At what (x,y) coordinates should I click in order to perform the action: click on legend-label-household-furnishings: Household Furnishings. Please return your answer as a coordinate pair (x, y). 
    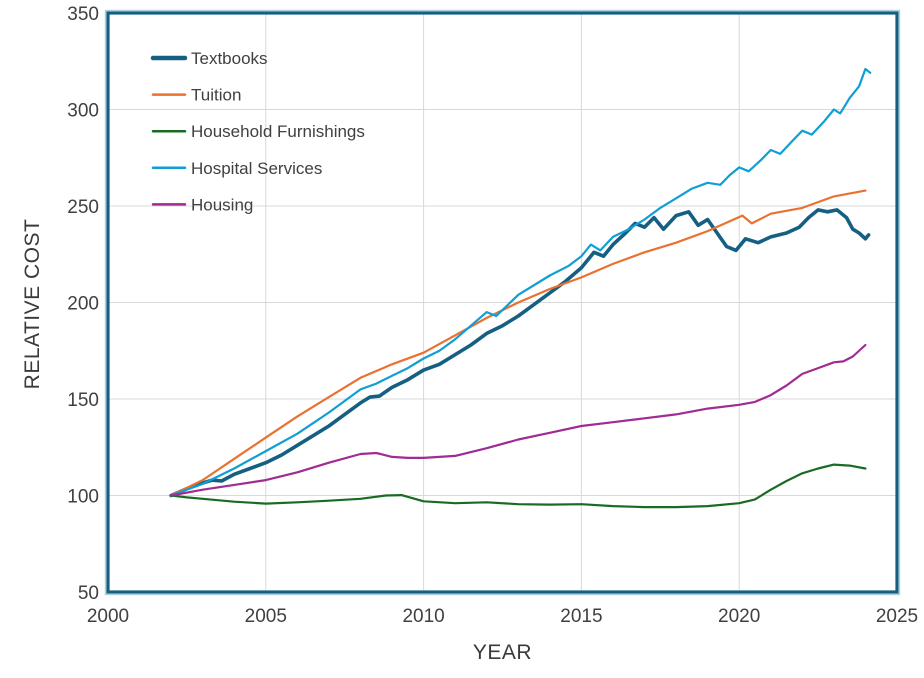
    Looking at the image, I should click on (278, 131).